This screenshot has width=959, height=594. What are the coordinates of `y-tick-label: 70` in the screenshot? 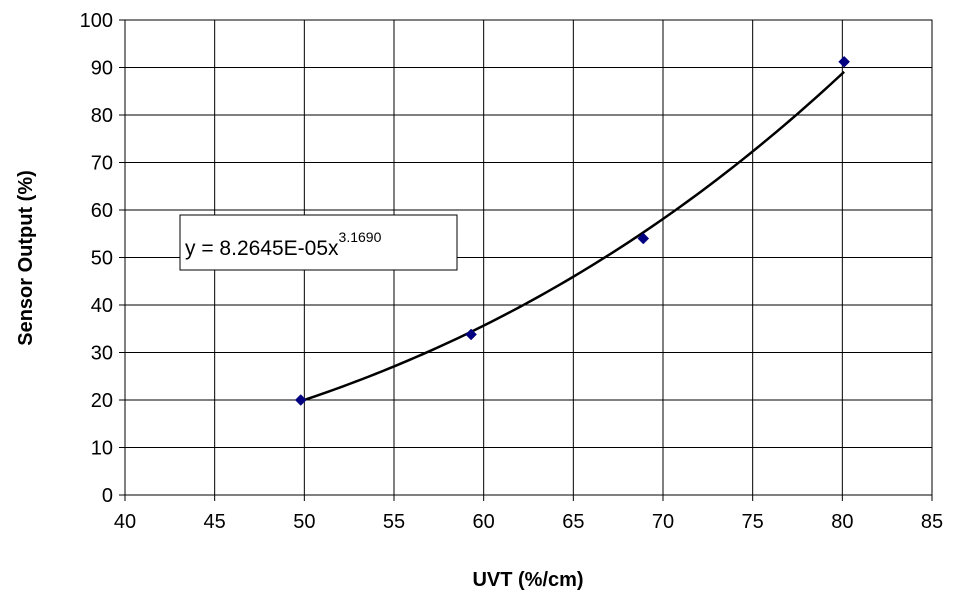 It's located at (102, 164).